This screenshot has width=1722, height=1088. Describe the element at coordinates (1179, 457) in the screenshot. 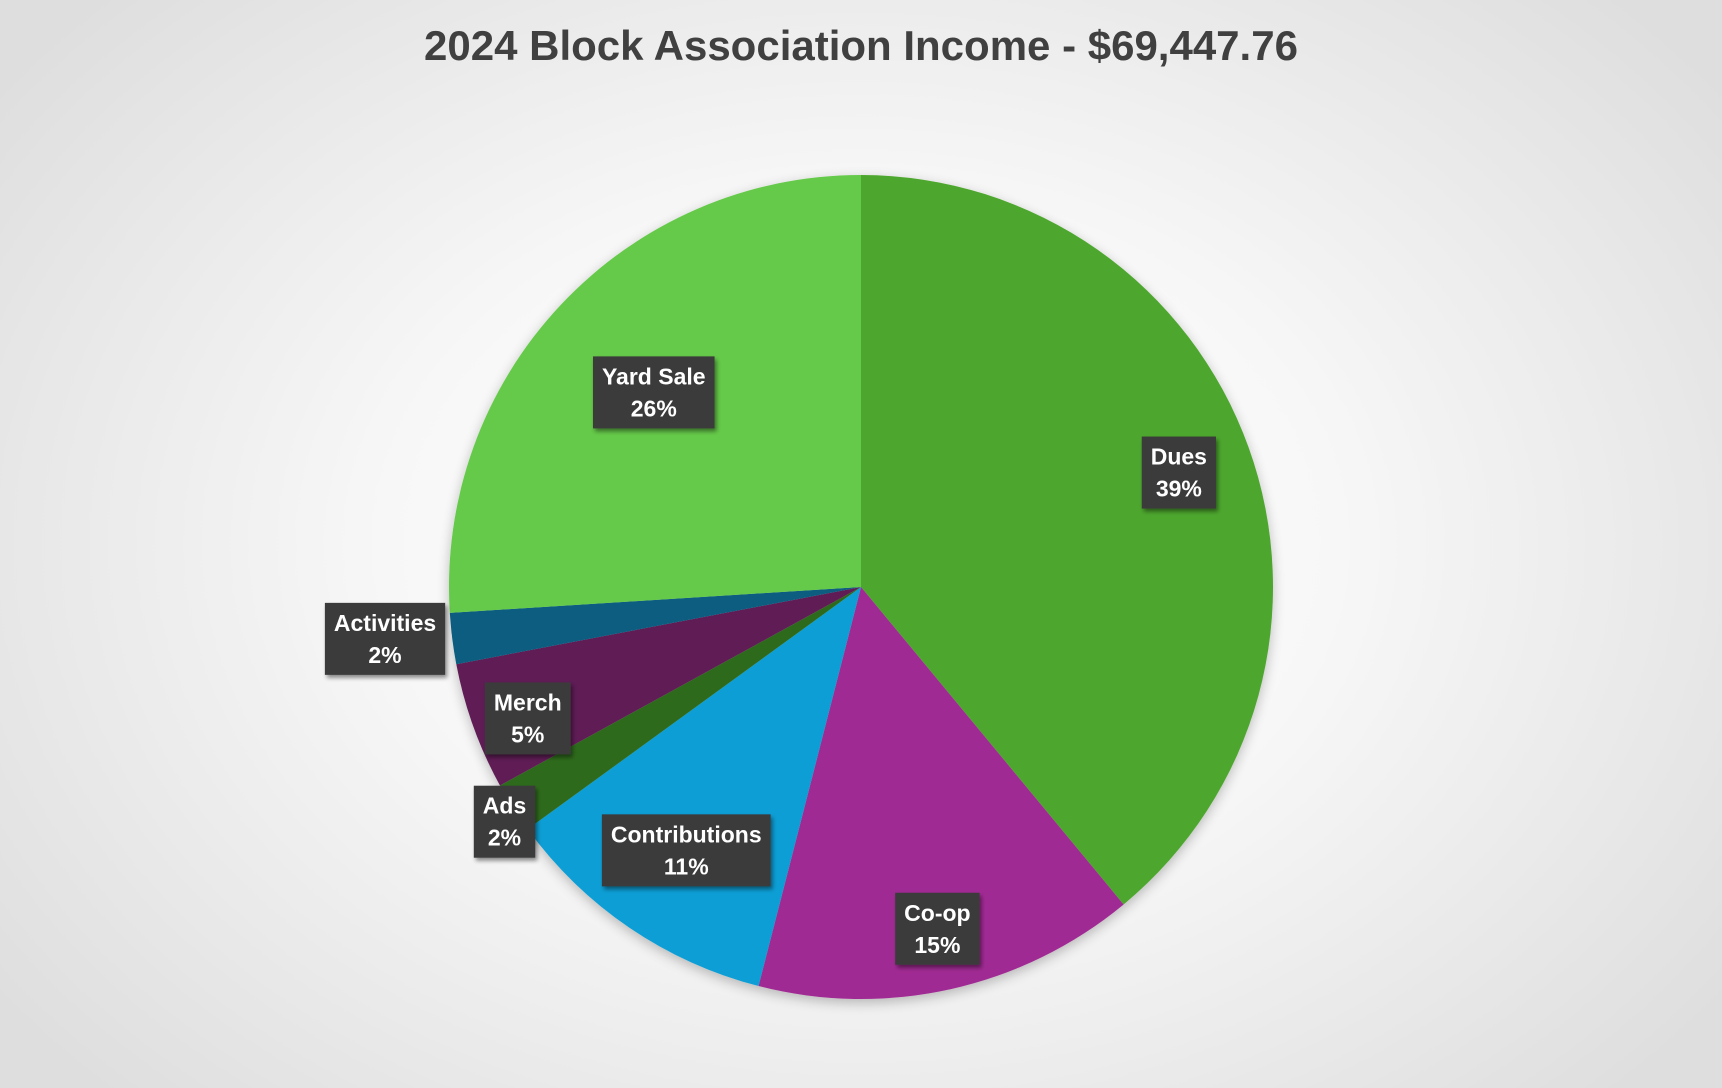

I see `data-label-category: Dues` at that location.